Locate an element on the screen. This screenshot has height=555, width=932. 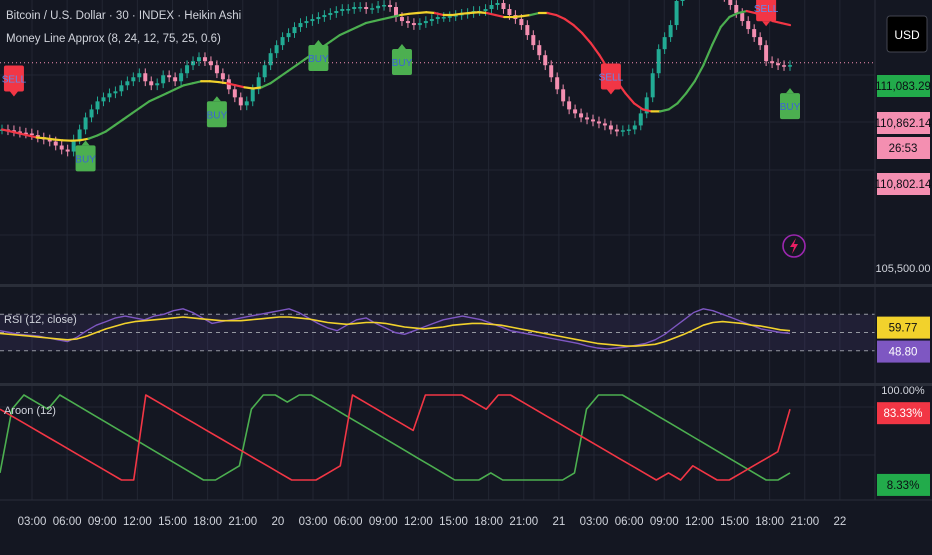
aroon-down-value-label: 83.33% is located at coordinates (903, 413).